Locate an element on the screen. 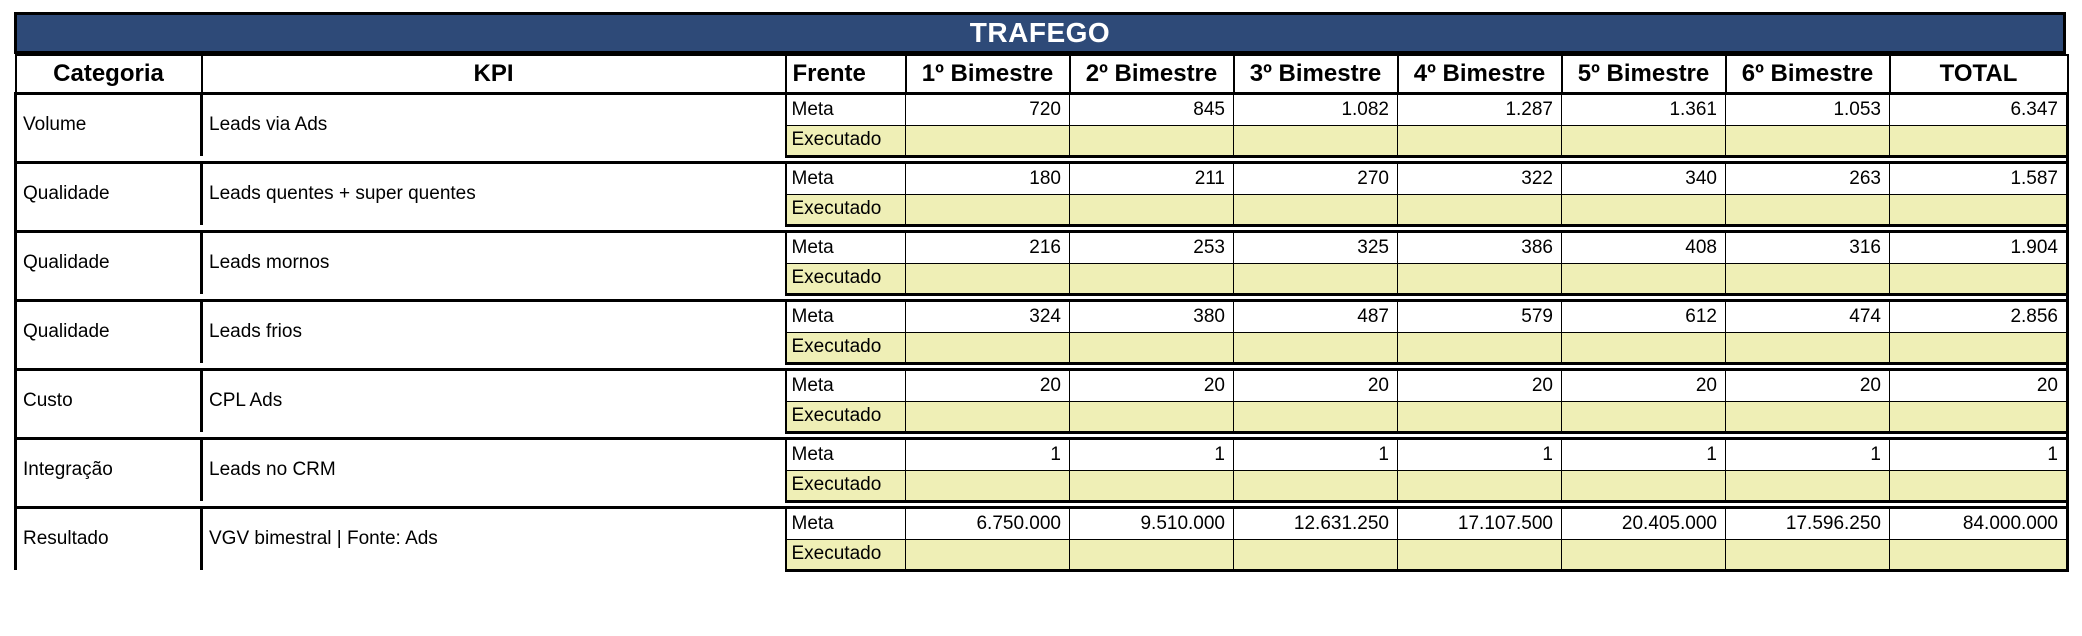  cell-total-meta: 1.587 is located at coordinates (1979, 178).